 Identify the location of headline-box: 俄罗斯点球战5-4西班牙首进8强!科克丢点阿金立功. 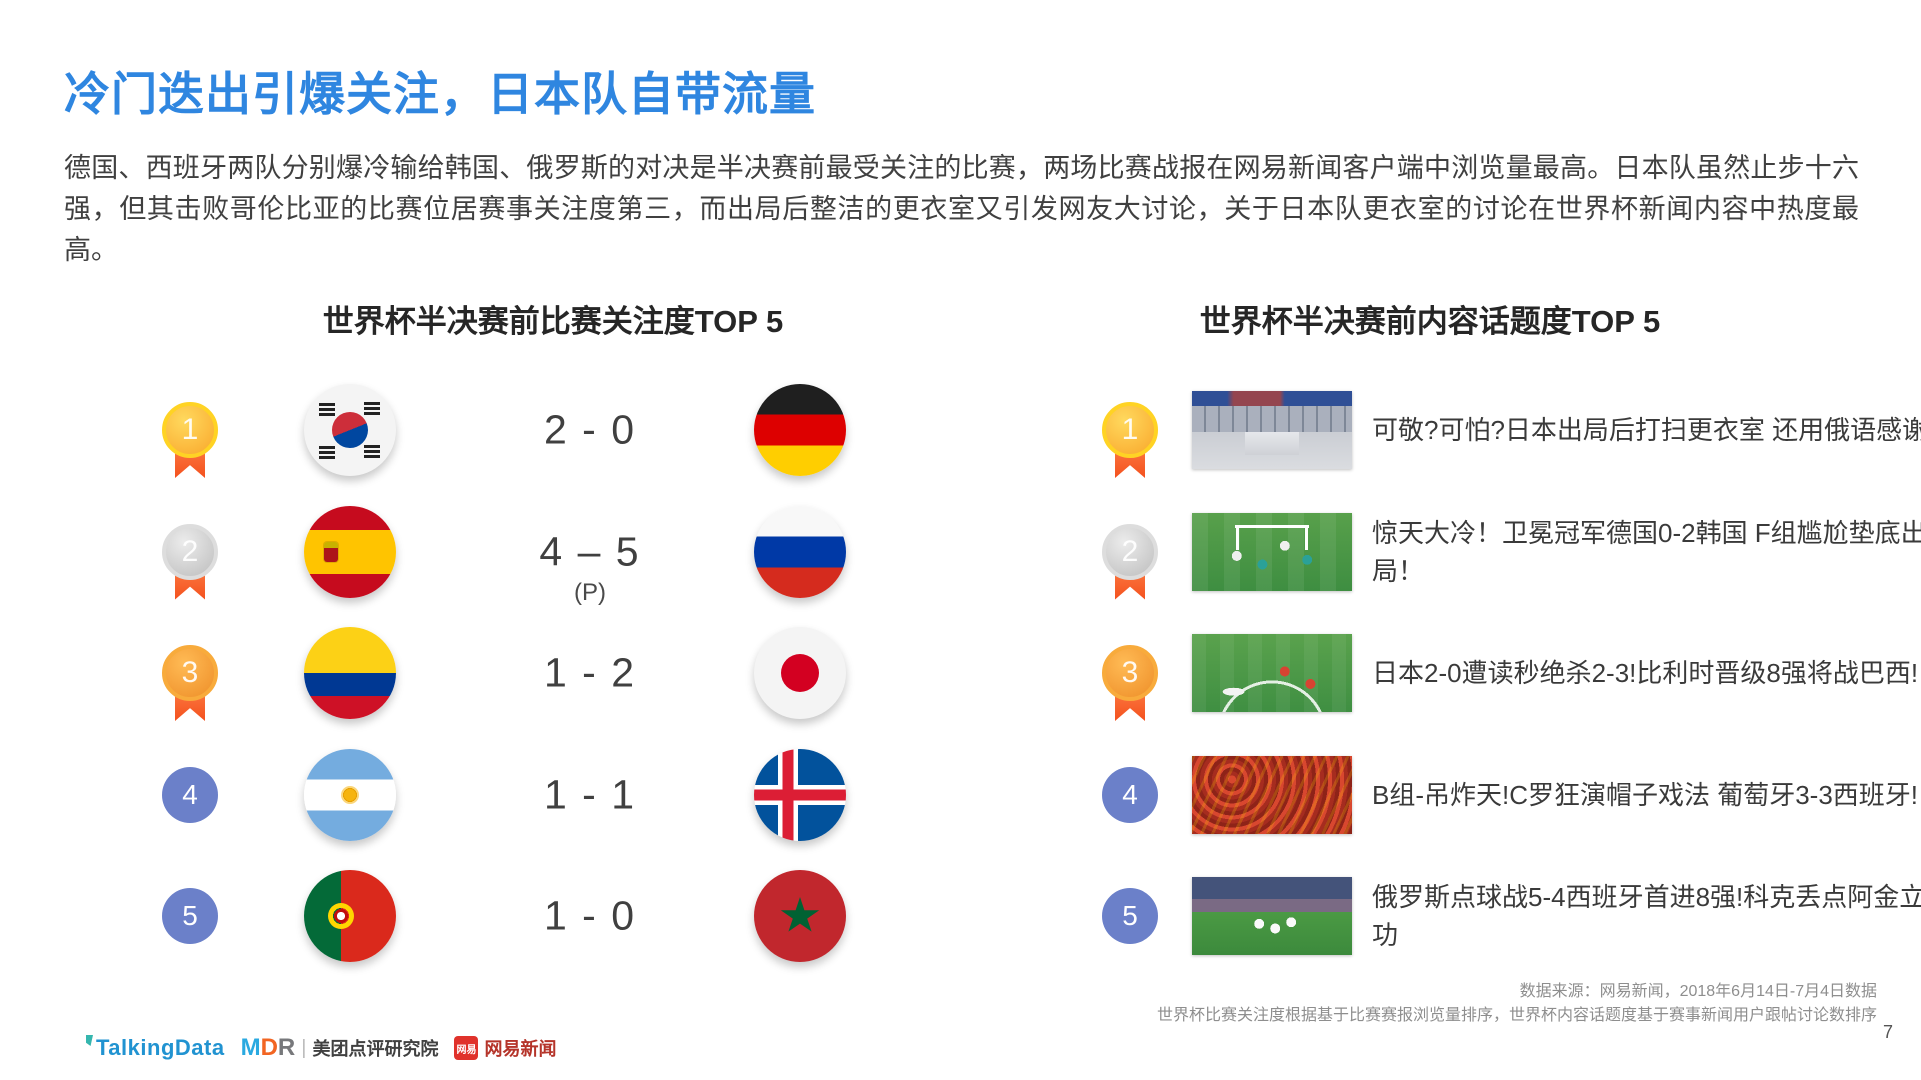
(1646, 916).